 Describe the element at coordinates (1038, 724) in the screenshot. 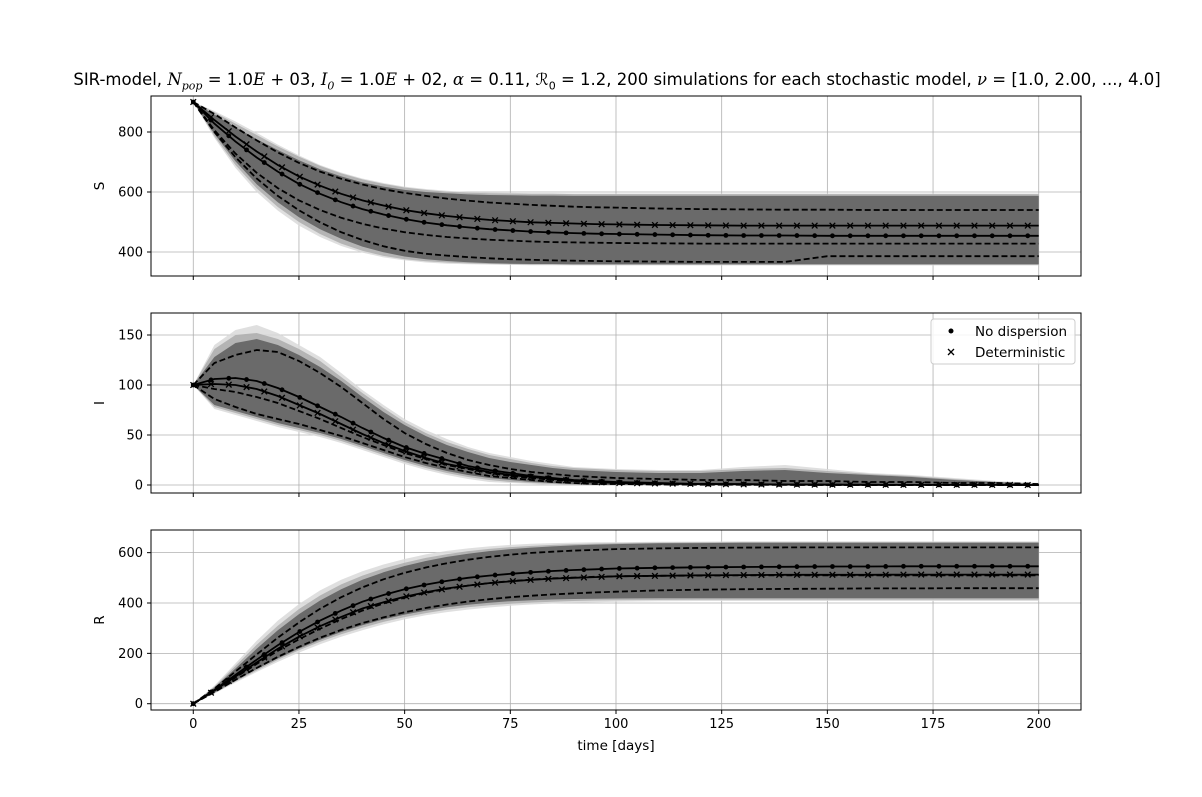

I see `x-tick-label: 200` at that location.